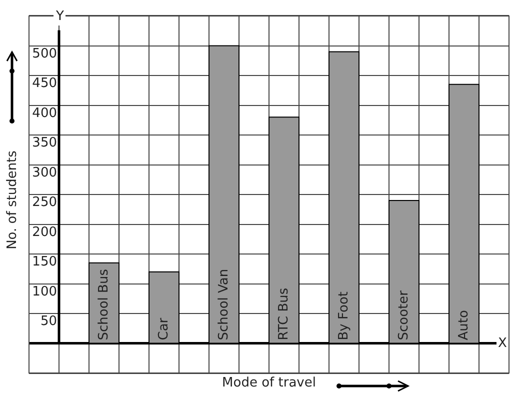  What do you see at coordinates (44, 143) in the screenshot?
I see `y-tick-label: 350` at bounding box center [44, 143].